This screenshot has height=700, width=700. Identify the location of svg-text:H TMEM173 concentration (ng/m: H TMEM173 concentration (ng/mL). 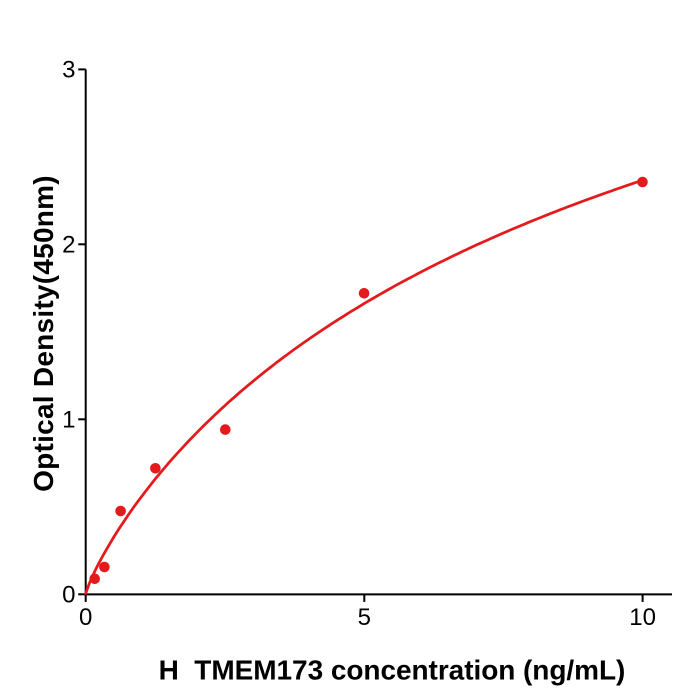
(392, 669).